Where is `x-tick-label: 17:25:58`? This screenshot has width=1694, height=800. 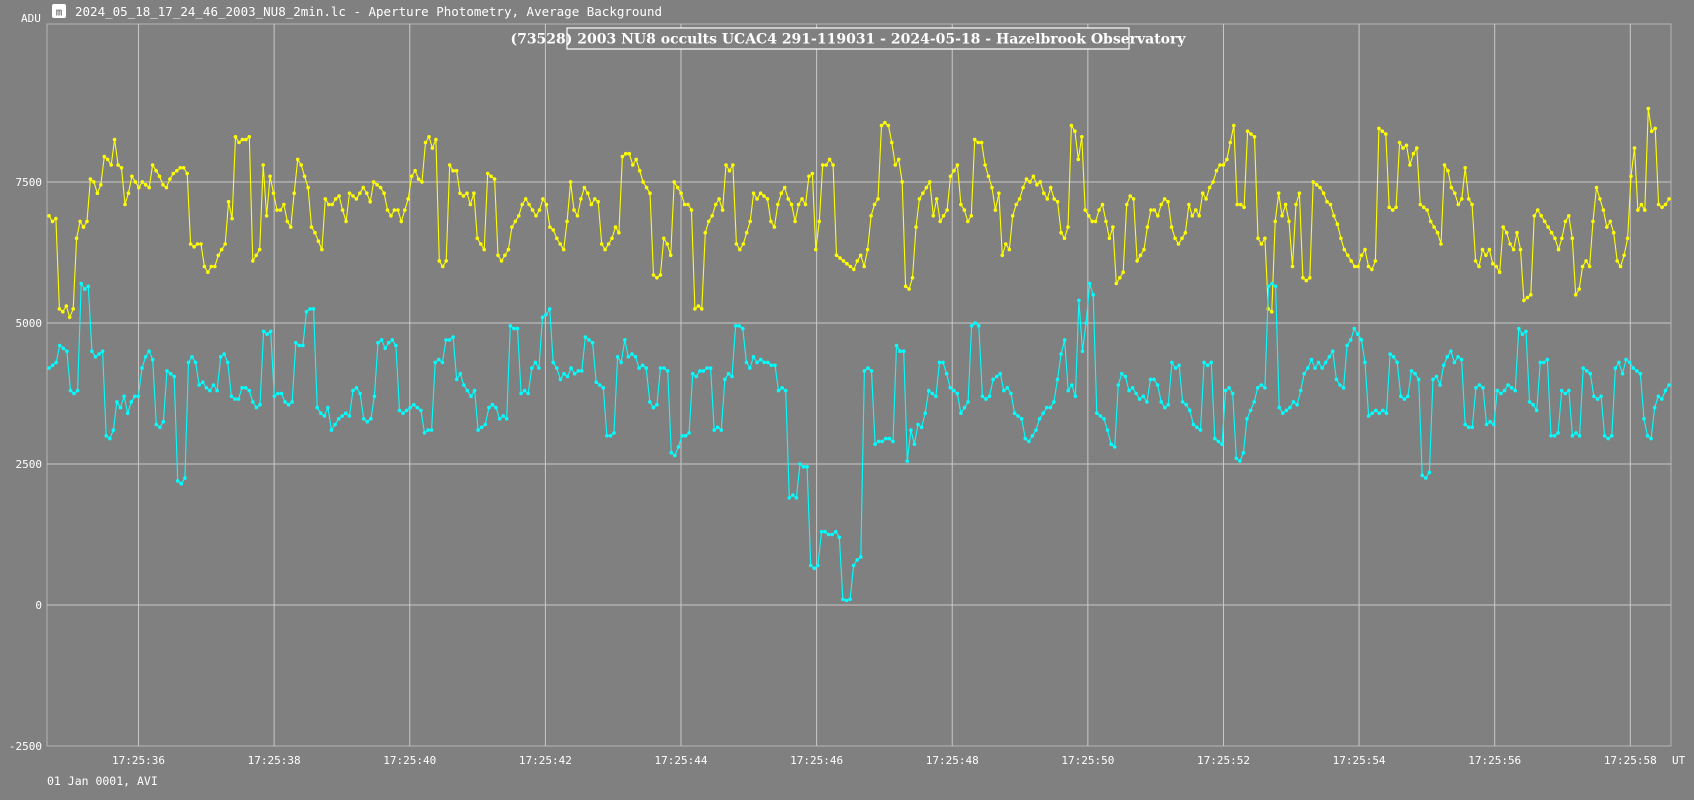
x-tick-label: 17:25:58 is located at coordinates (1630, 760).